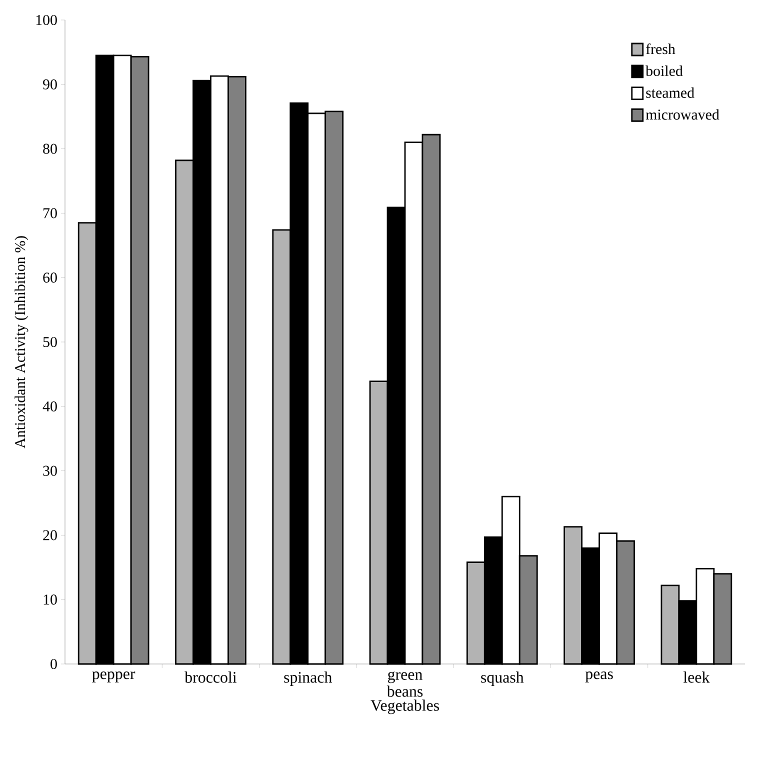 Image resolution: width=758 pixels, height=774 pixels. Describe the element at coordinates (696, 677) in the screenshot. I see `x-tick-label: leek` at that location.